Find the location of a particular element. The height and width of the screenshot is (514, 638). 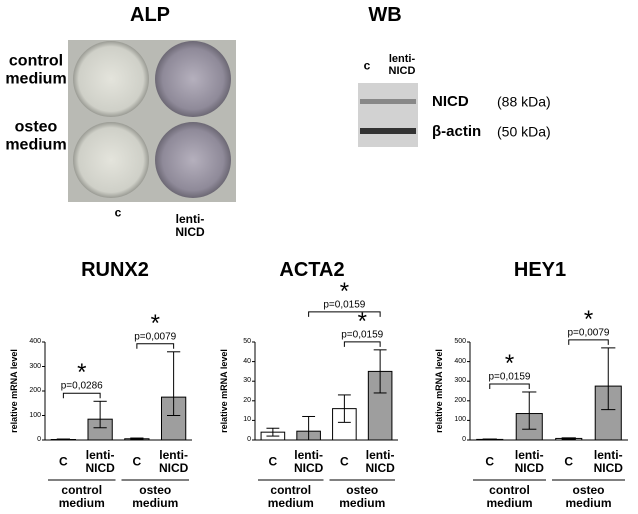

y-tick-label: 40 is located at coordinates (247, 361).